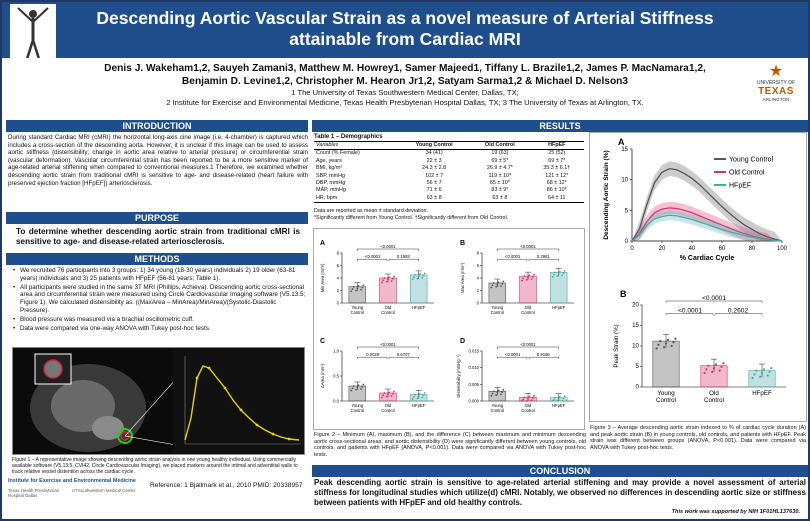  What do you see at coordinates (556, 183) in the screenshot?
I see `table-cell: 68 ± 12*` at bounding box center [556, 183].